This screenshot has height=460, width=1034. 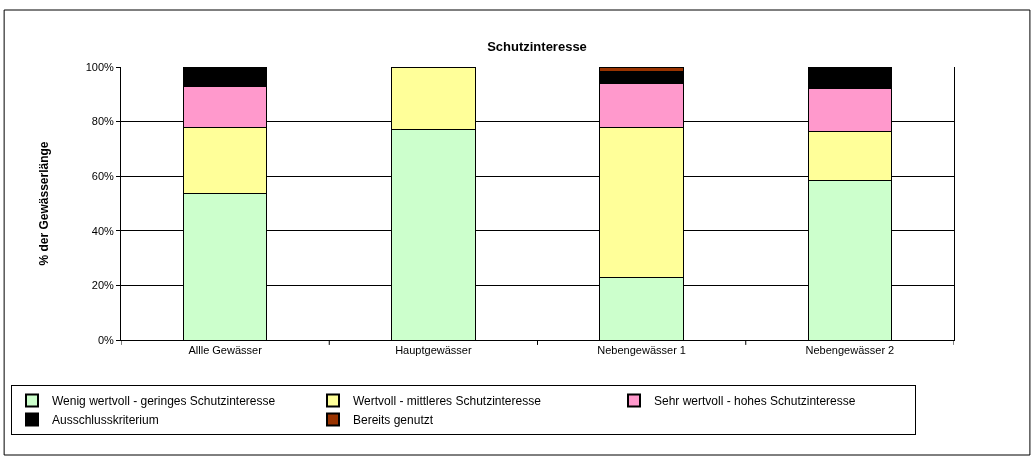 I want to click on y-tick-label: 0%, so click(x=106, y=339).